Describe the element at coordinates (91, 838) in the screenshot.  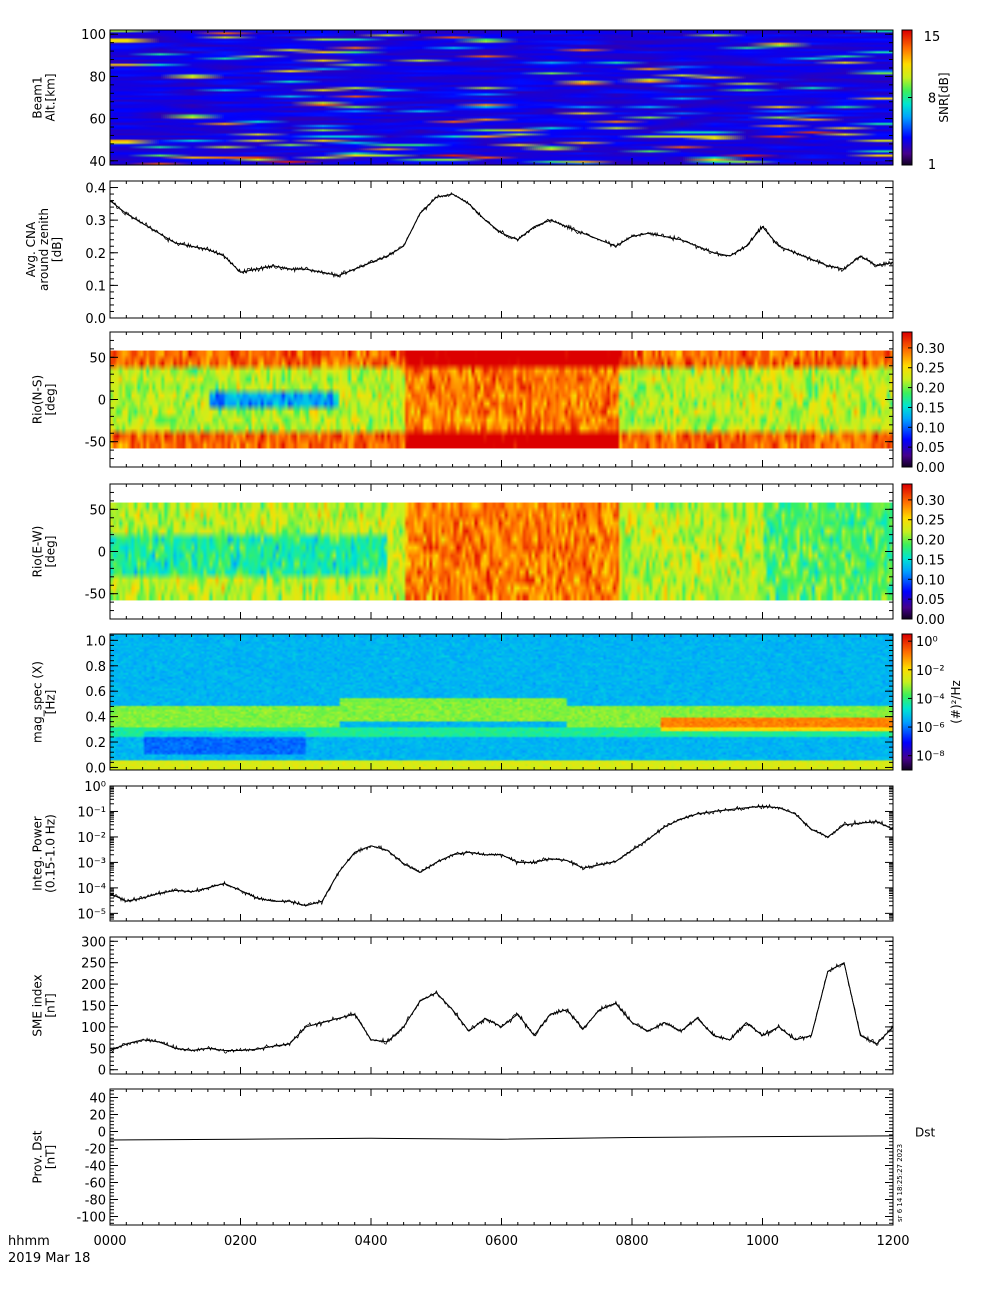
I see `y-tick-label: 10⁻²` at that location.